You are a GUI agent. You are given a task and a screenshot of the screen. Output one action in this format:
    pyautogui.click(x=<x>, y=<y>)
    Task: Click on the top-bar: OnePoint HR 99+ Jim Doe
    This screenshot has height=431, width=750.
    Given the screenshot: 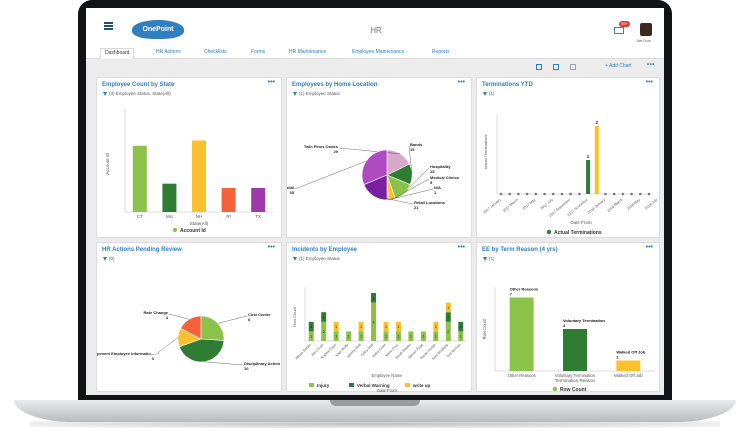 What is the action you would take?
    pyautogui.click(x=375, y=27)
    